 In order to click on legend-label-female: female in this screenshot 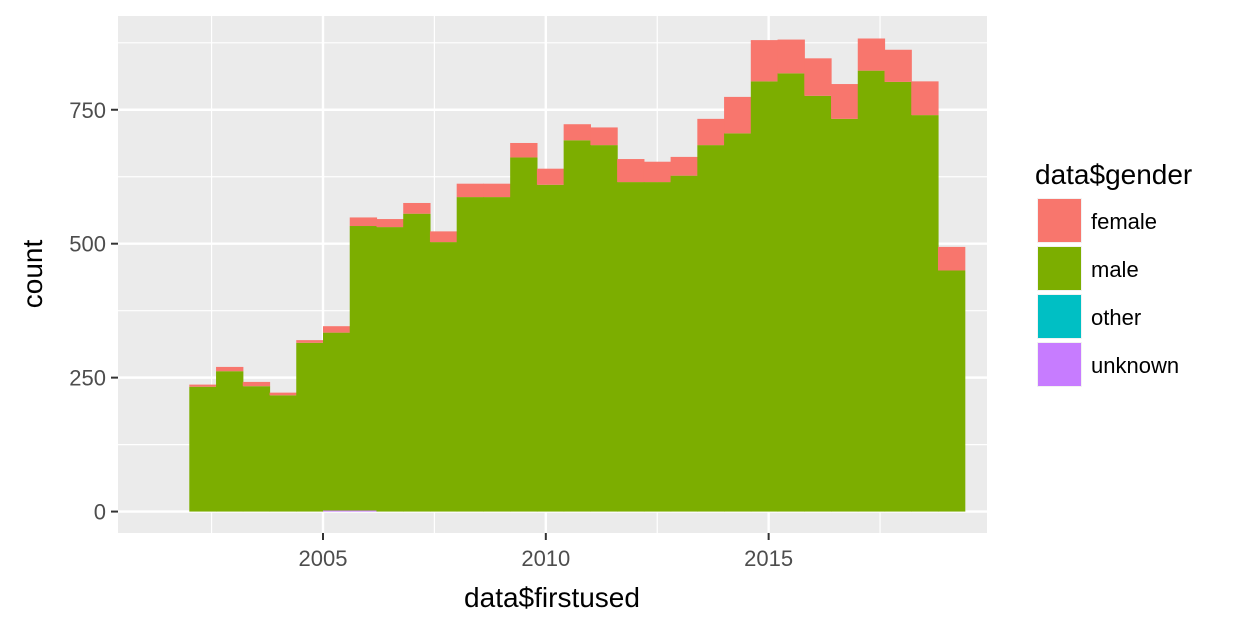, I will do `click(1124, 221)`.